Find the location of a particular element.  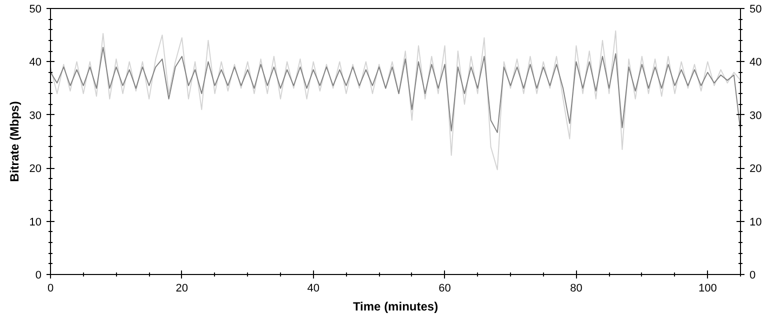

y-tick-label: 40 is located at coordinates (35, 62).